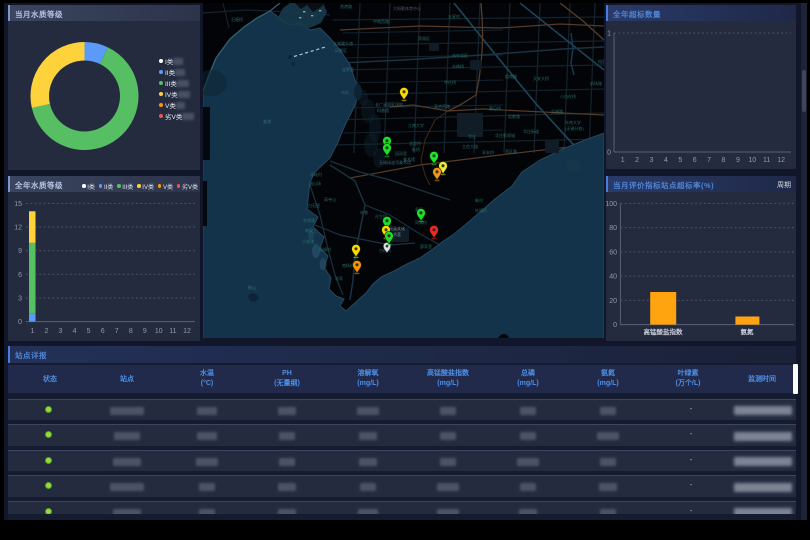  I want to click on svg-text: 古杨桥, so click(385, 250).